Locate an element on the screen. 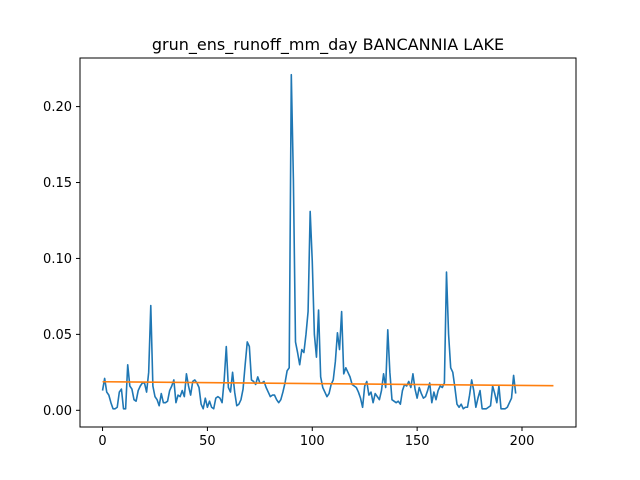  y-tick-label: 0.05 is located at coordinates (57, 335).